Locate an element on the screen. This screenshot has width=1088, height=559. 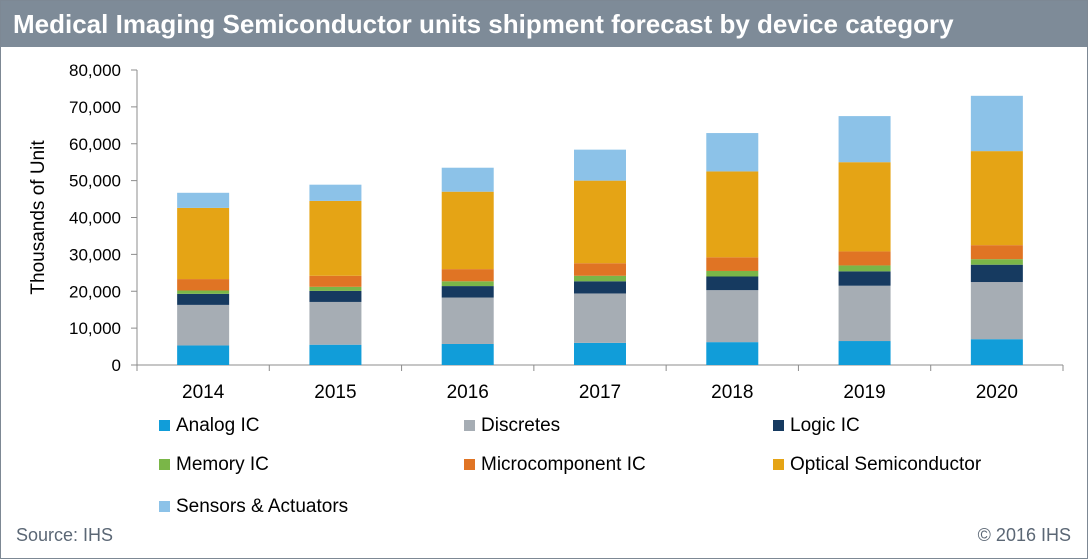
y-tick-label: 20,000 is located at coordinates (95, 291).